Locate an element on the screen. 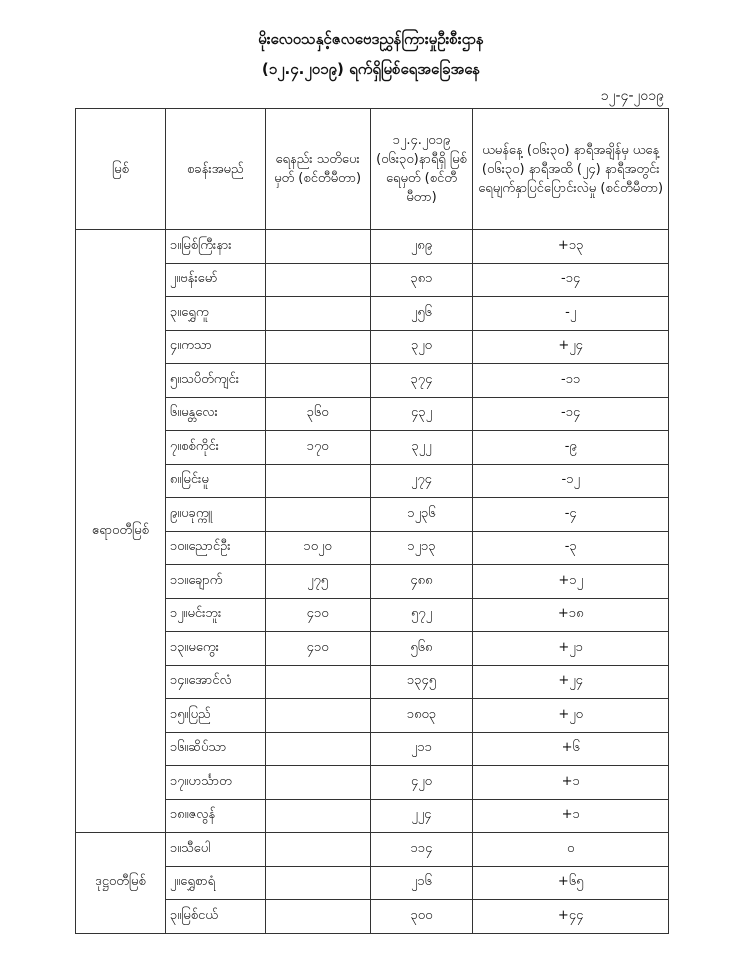 The height and width of the screenshot is (960, 742). station-name: ၁၈။ဇလွန် is located at coordinates (215, 815).